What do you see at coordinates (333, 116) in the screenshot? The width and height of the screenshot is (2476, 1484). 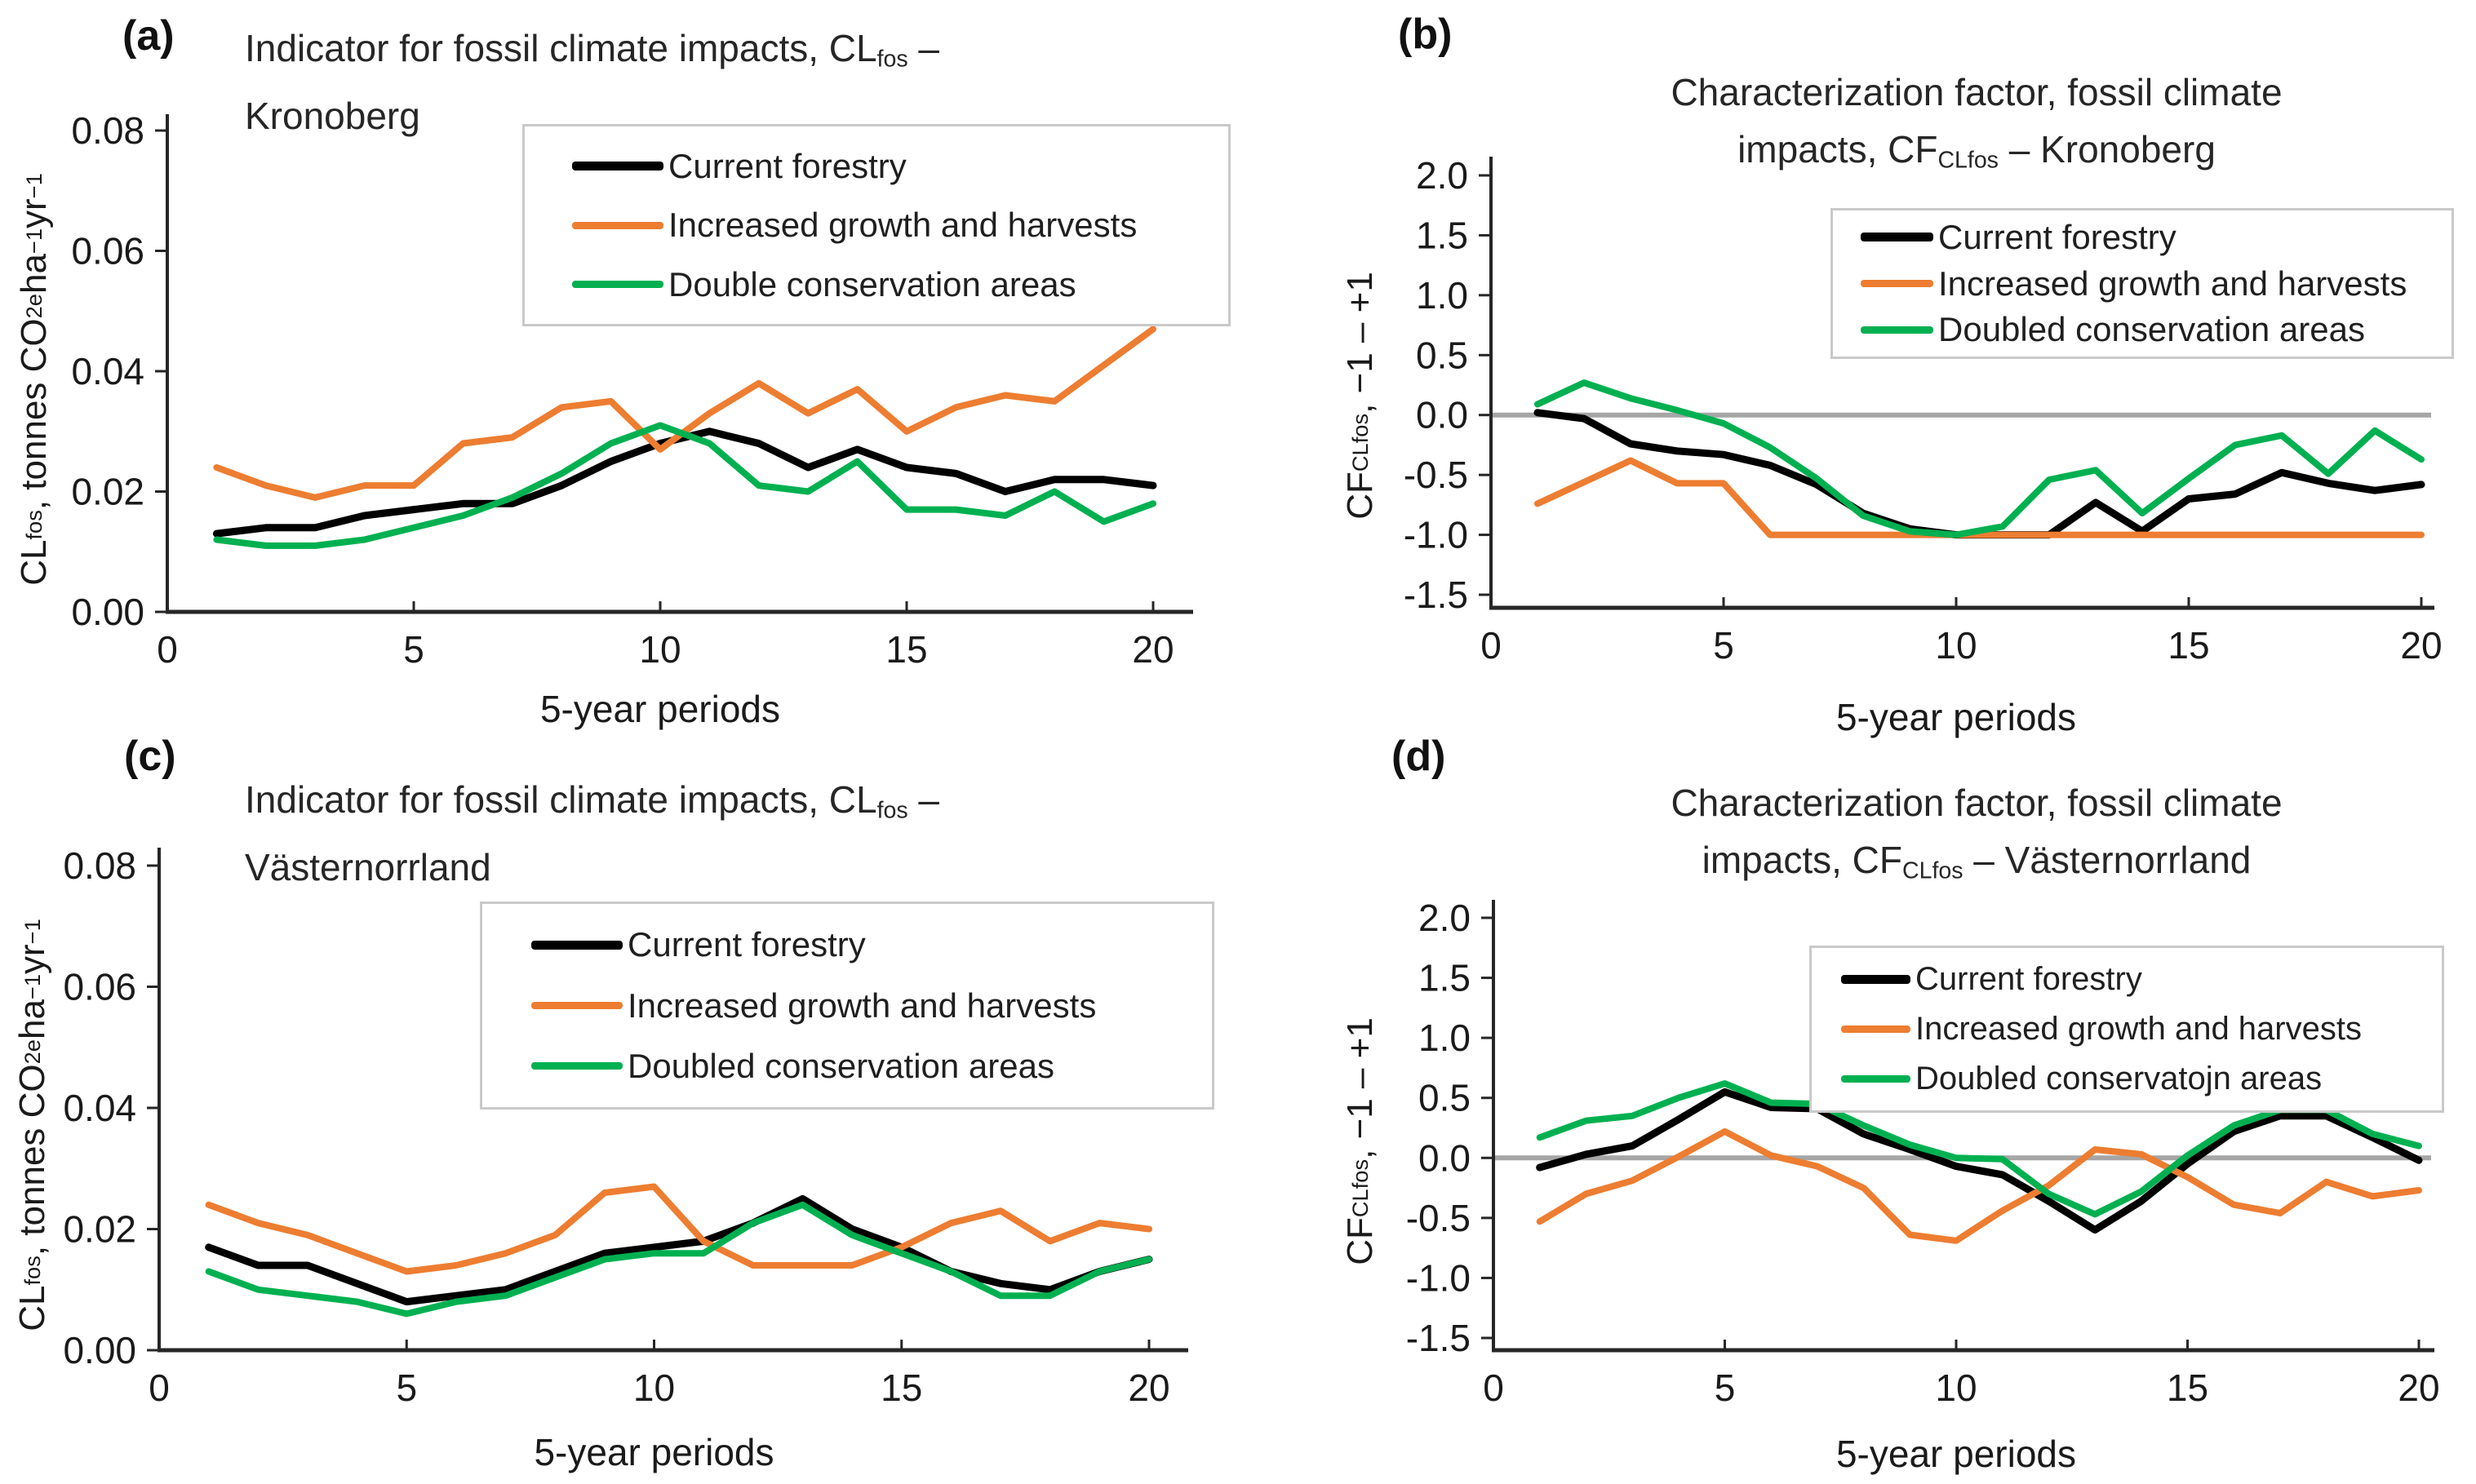 I see `chart-title-line2: Kronoberg` at bounding box center [333, 116].